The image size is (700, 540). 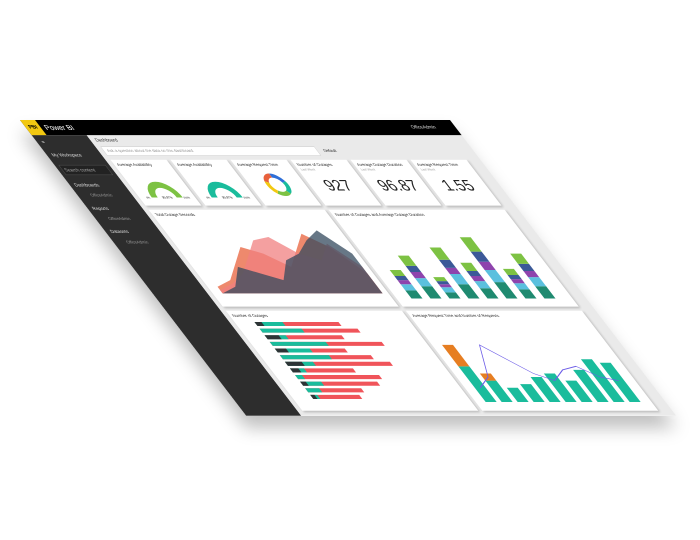 I want to click on kpi-value: 1.55, so click(x=458, y=185).